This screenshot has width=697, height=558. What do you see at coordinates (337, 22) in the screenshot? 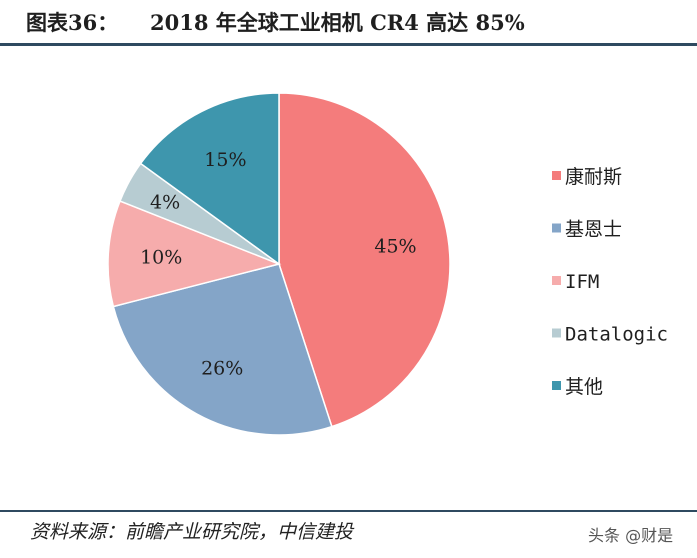
I see `chart-title: 2018 年全球工业相机 CR4 高达 85%` at bounding box center [337, 22].